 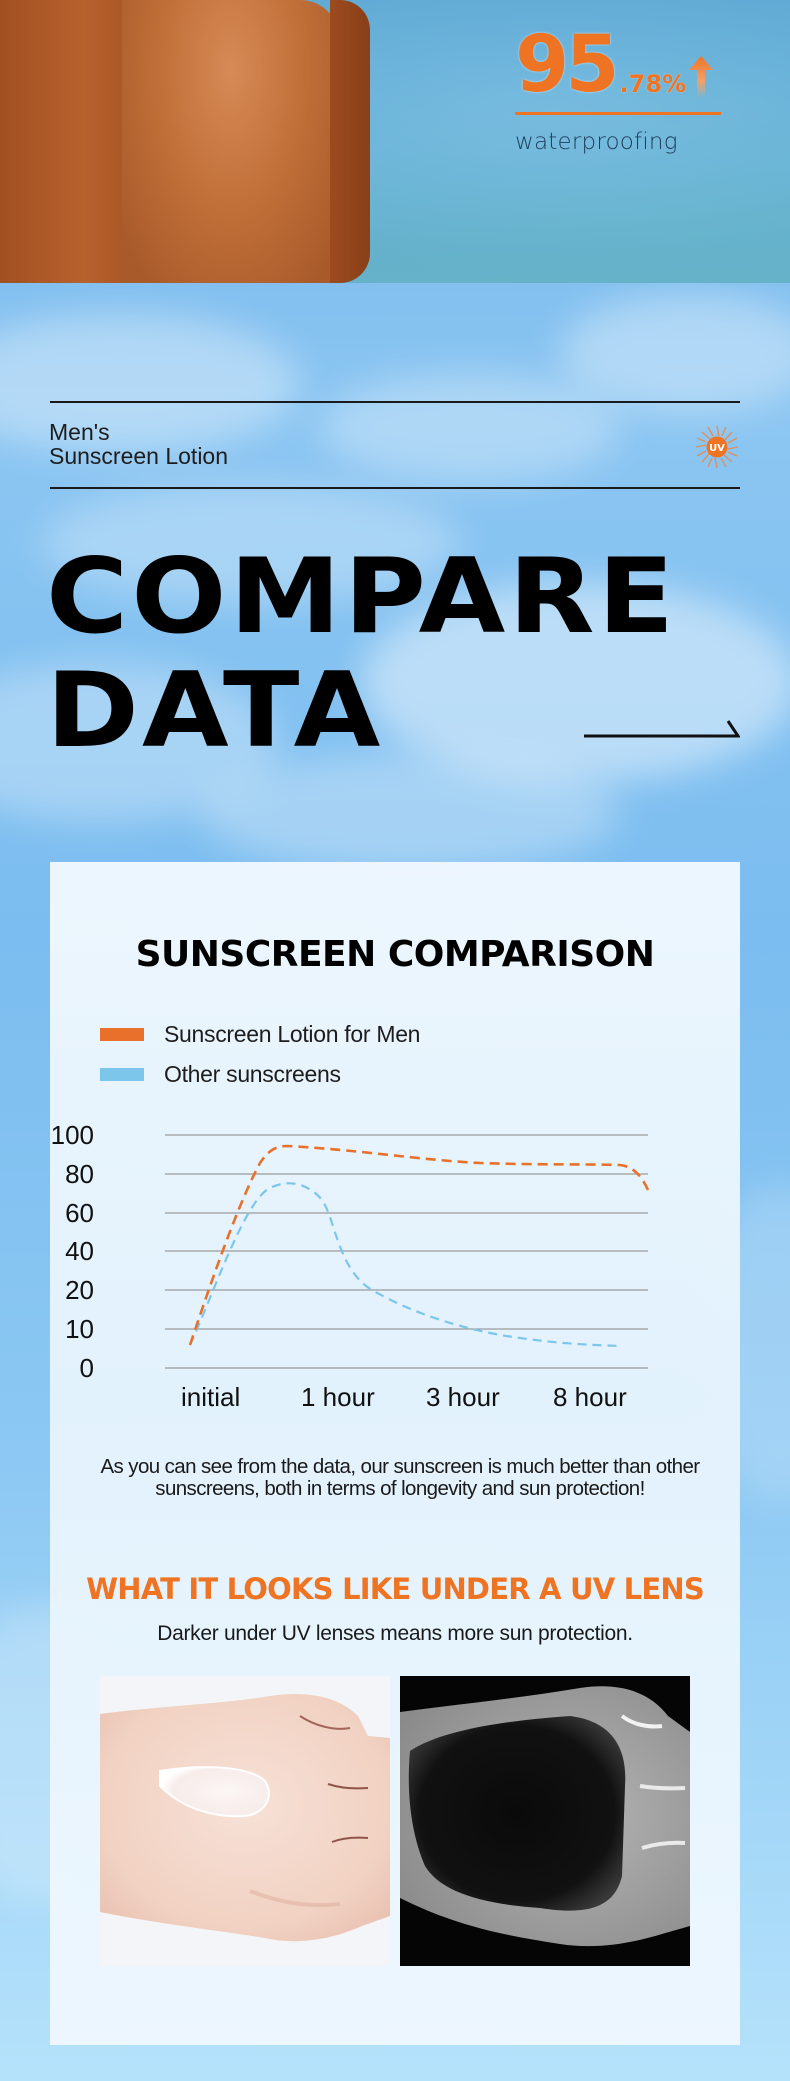 I want to click on headline-line1: COMPARE, so click(x=362, y=597).